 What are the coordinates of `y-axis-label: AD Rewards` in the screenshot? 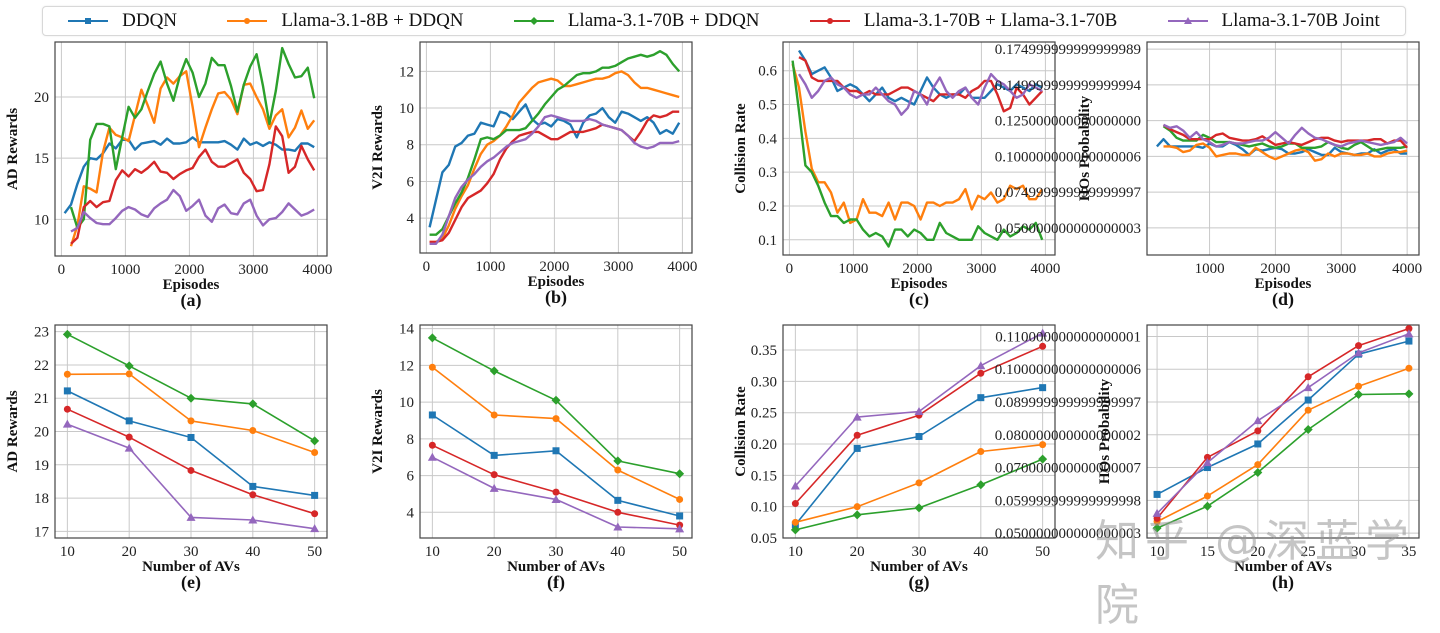 It's located at (13, 149).